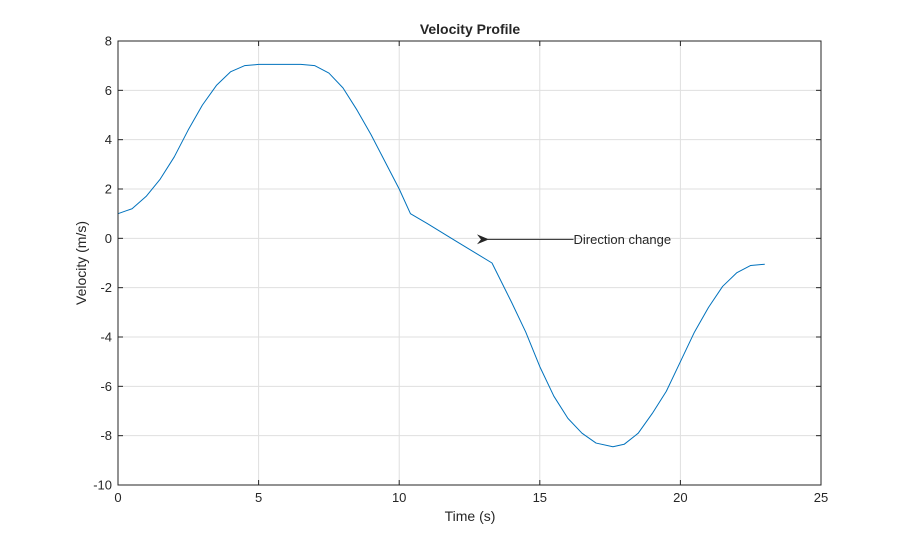 This screenshot has height=551, width=908. I want to click on chart-title: Velocity Profile, so click(470, 29).